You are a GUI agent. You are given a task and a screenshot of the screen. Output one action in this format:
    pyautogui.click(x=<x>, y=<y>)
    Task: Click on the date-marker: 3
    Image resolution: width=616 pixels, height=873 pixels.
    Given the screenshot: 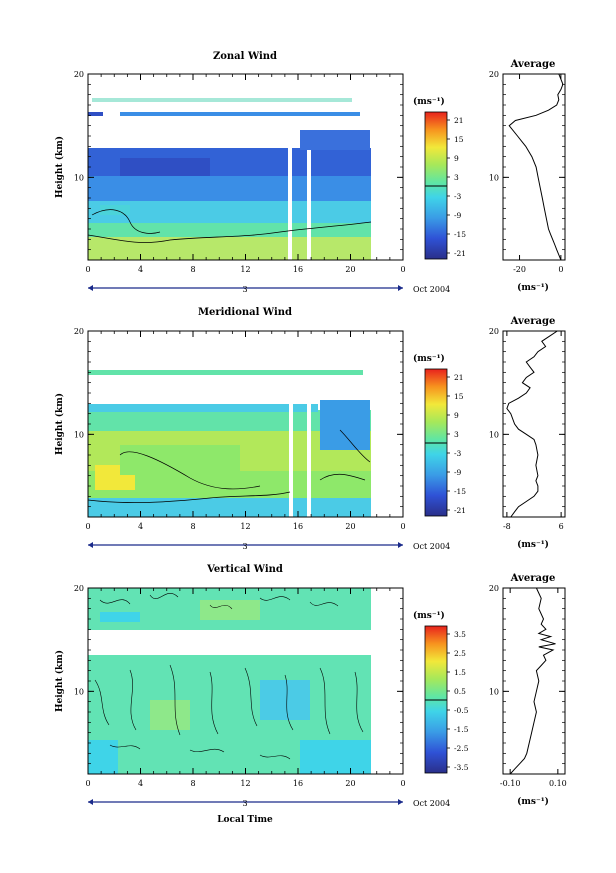 What is the action you would take?
    pyautogui.click(x=244, y=289)
    